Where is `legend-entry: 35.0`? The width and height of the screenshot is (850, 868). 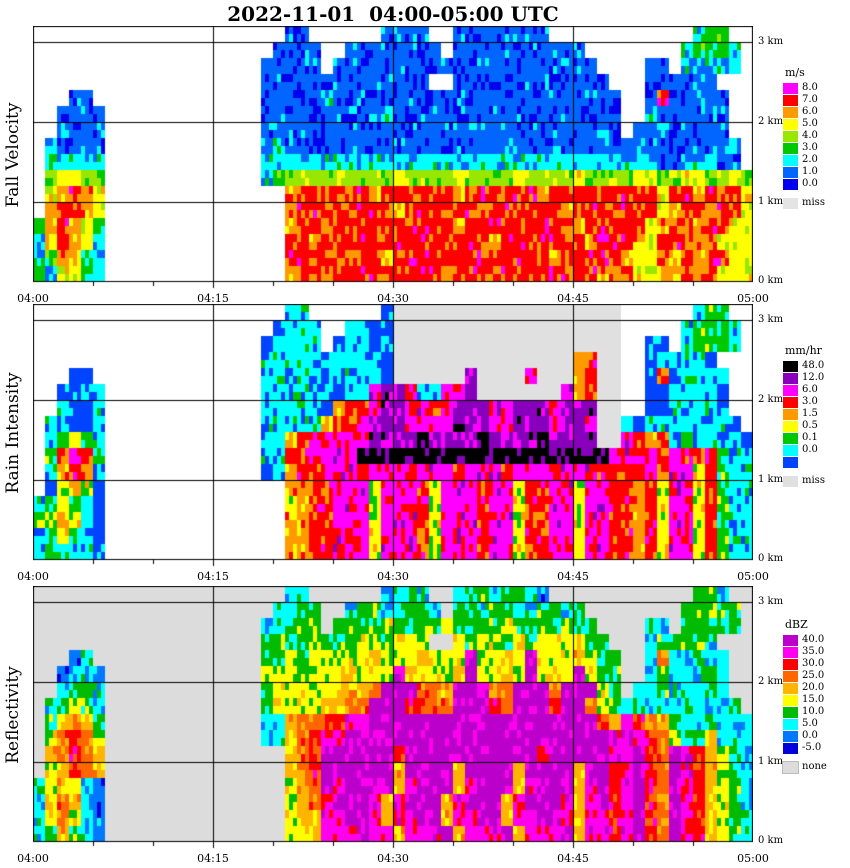
legend-entry: 35.0 is located at coordinates (815, 652).